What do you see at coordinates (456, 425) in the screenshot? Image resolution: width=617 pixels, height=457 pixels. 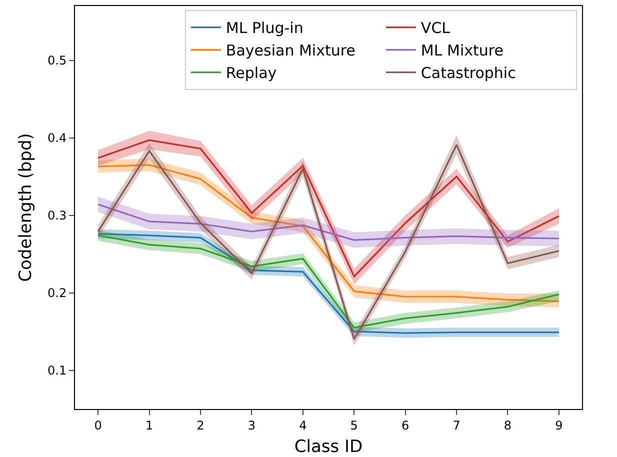 I see `x-tick-label: 7` at bounding box center [456, 425].